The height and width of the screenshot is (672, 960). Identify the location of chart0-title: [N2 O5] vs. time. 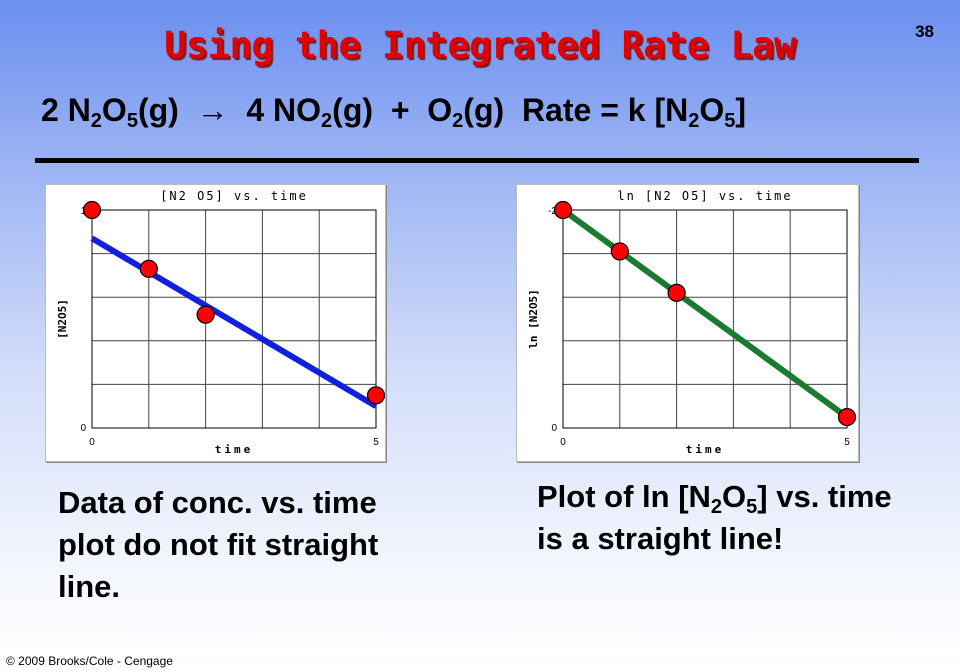
(234, 196).